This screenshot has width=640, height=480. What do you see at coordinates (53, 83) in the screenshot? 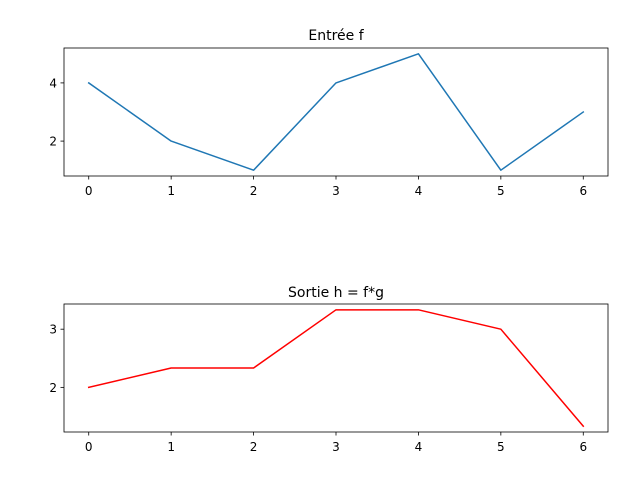
I see `y-tick-label: 4` at bounding box center [53, 83].